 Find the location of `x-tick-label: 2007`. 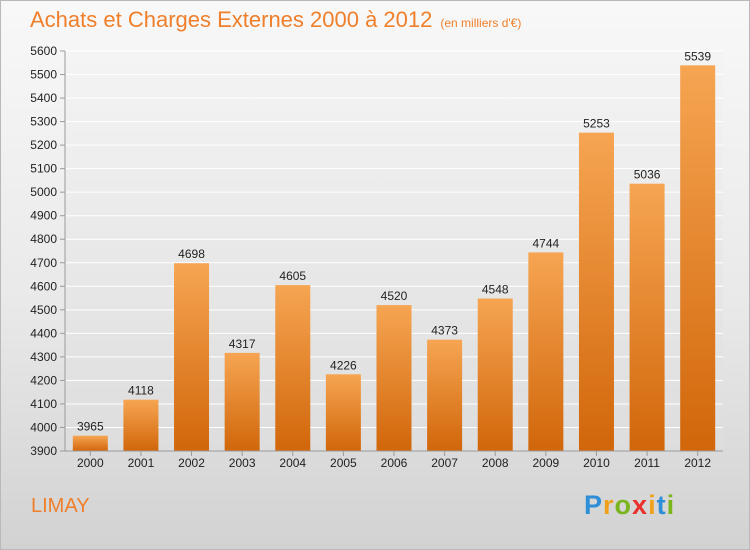

x-tick-label: 2007 is located at coordinates (444, 463).